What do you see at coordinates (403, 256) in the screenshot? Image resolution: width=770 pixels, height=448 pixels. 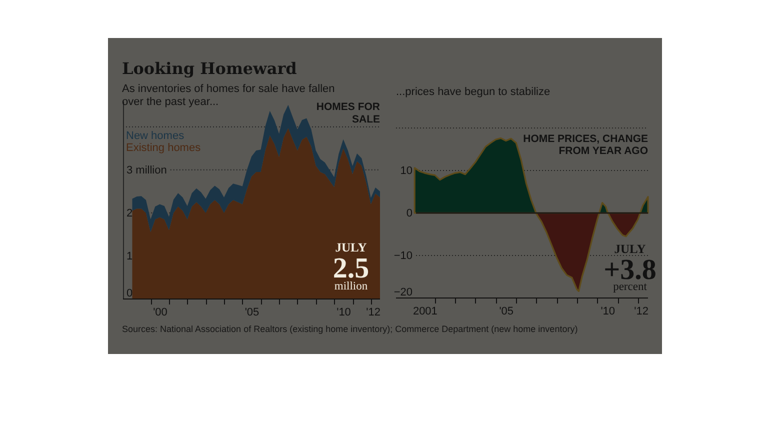 I see `y-tick-label: −10` at bounding box center [403, 256].